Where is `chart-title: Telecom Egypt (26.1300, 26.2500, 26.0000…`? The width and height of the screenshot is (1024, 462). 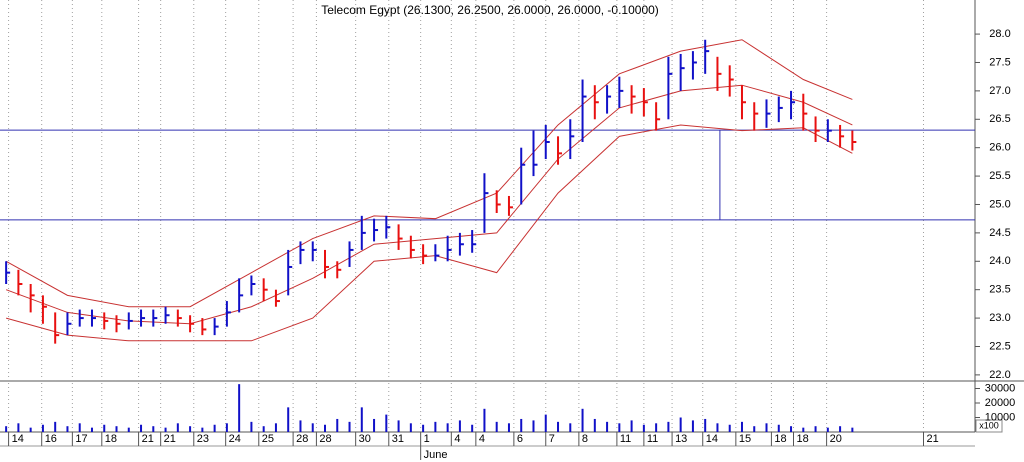
chart-title: Telecom Egypt (26.1300, 26.2500, 26.0000… is located at coordinates (490, 10).